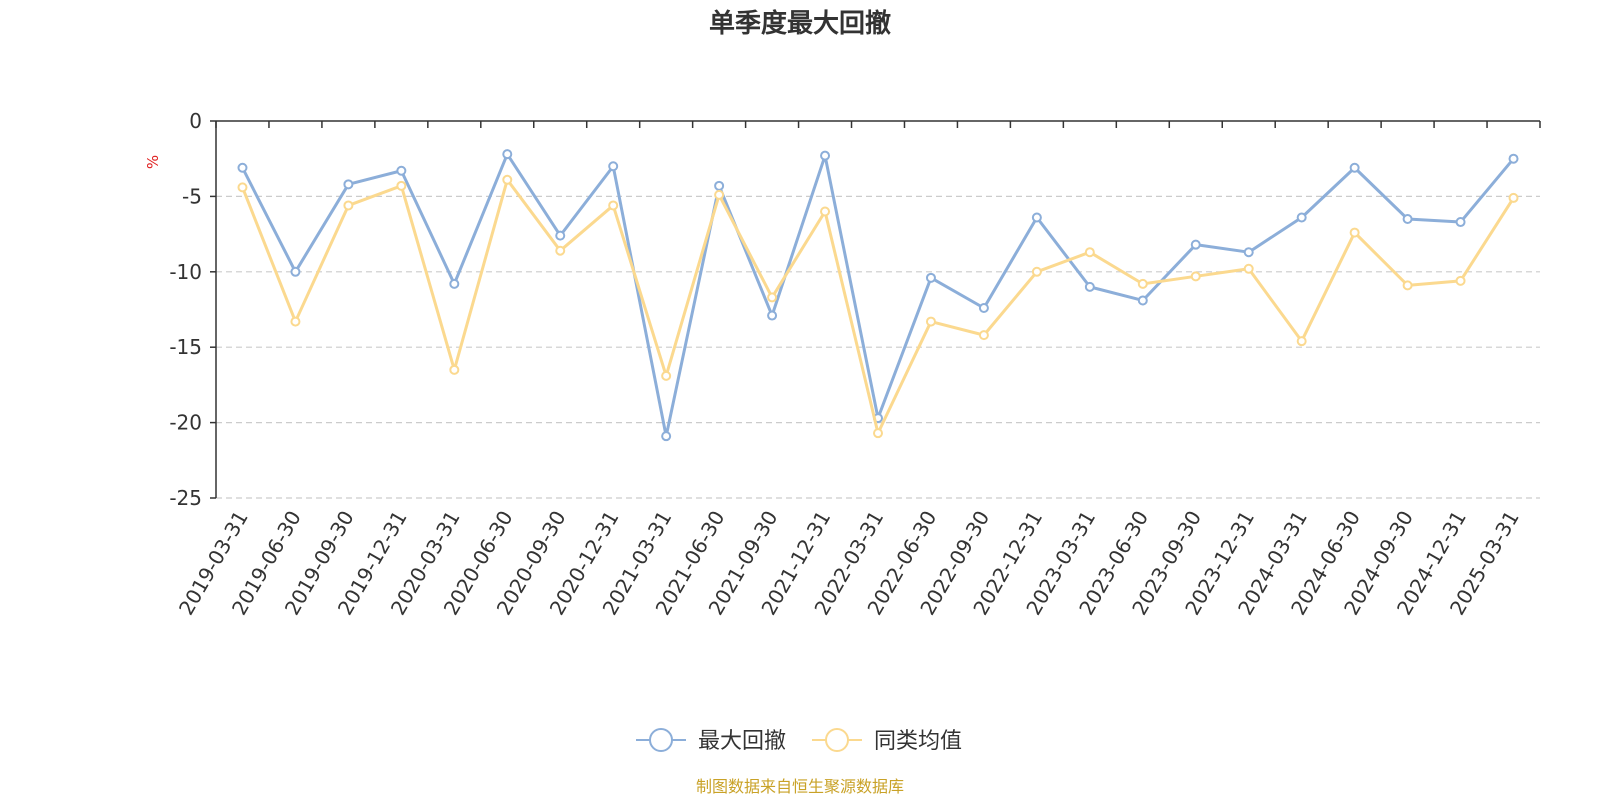  Describe the element at coordinates (192, 309) in the screenshot. I see `y-axis-ticks: 0 -5 -10 -15 -20 -25` at that location.